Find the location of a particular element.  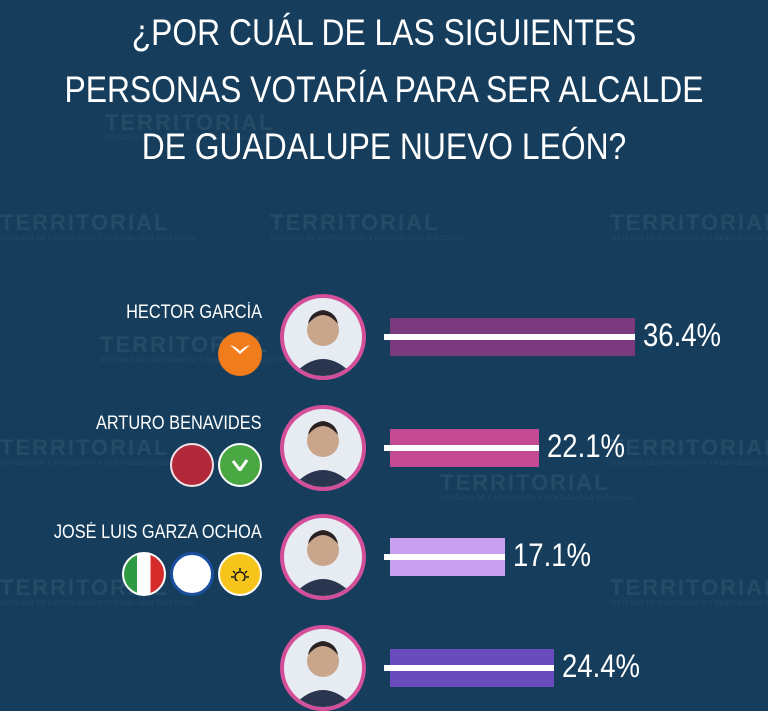

candidate-name: JOSÉ LUIS GARZA OCHOA is located at coordinates (158, 532).